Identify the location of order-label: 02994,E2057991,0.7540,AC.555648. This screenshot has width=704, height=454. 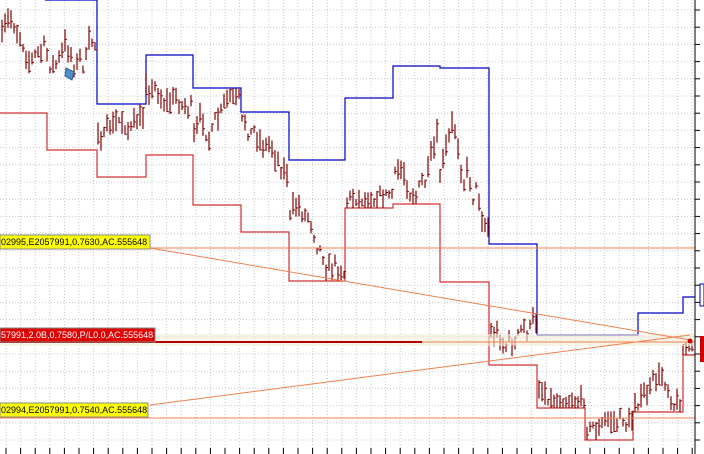
(74, 410).